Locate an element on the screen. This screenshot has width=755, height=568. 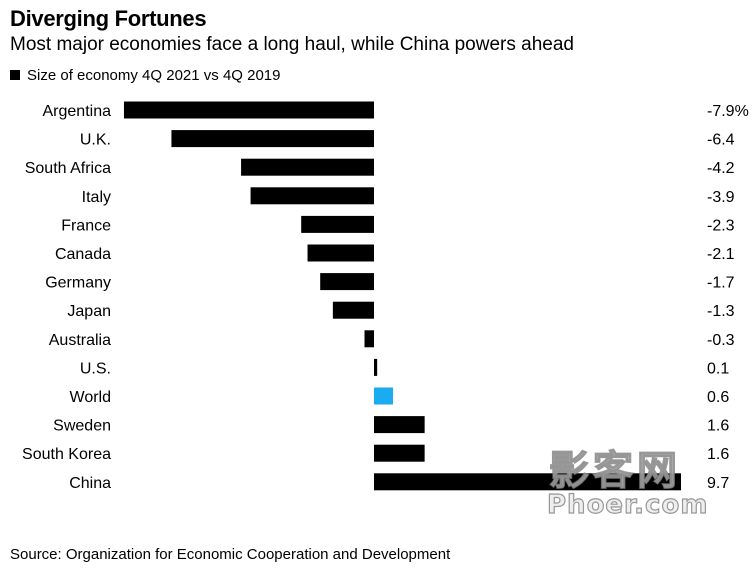
value-label-u-s: 0.1 is located at coordinates (718, 368).